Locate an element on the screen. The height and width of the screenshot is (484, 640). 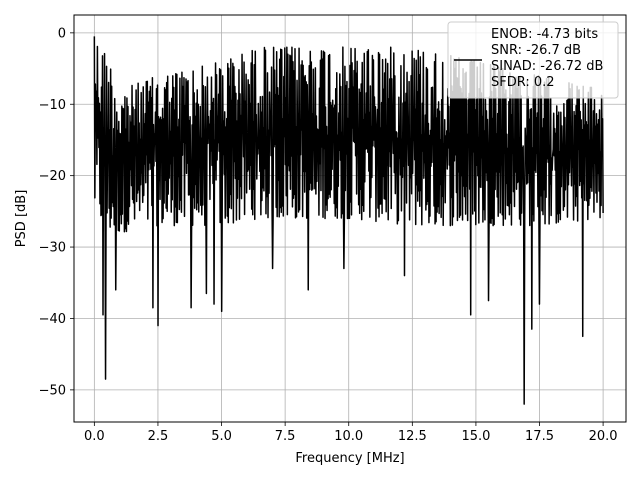
x-tick-label: 20.0 is located at coordinates (603, 436).